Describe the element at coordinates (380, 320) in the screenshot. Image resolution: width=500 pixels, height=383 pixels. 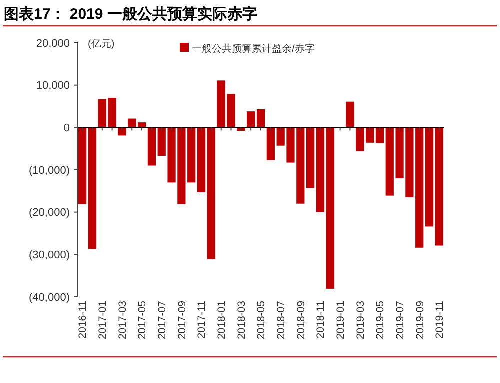
I see `x-tick-label: 2019-05` at that location.